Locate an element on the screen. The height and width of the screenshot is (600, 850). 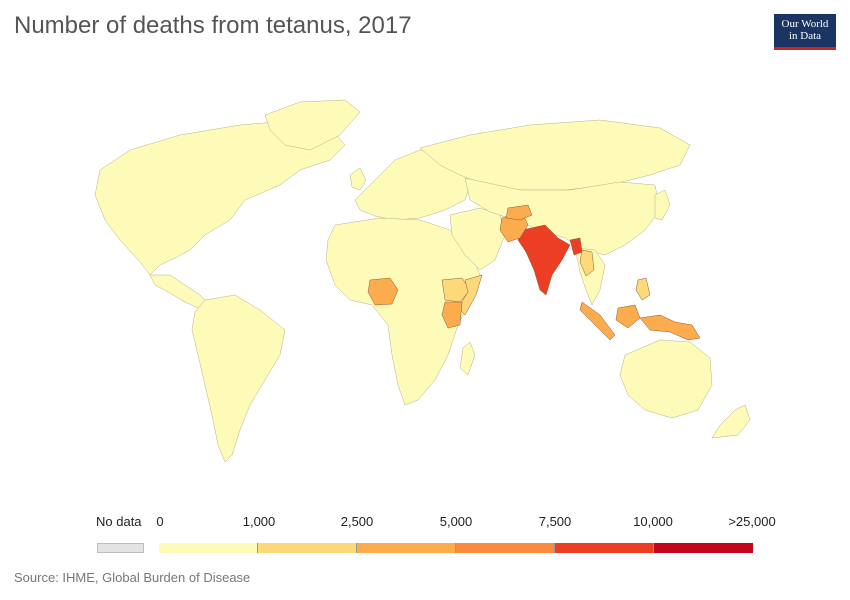
legend-tick-2: 2,500 is located at coordinates (357, 521).